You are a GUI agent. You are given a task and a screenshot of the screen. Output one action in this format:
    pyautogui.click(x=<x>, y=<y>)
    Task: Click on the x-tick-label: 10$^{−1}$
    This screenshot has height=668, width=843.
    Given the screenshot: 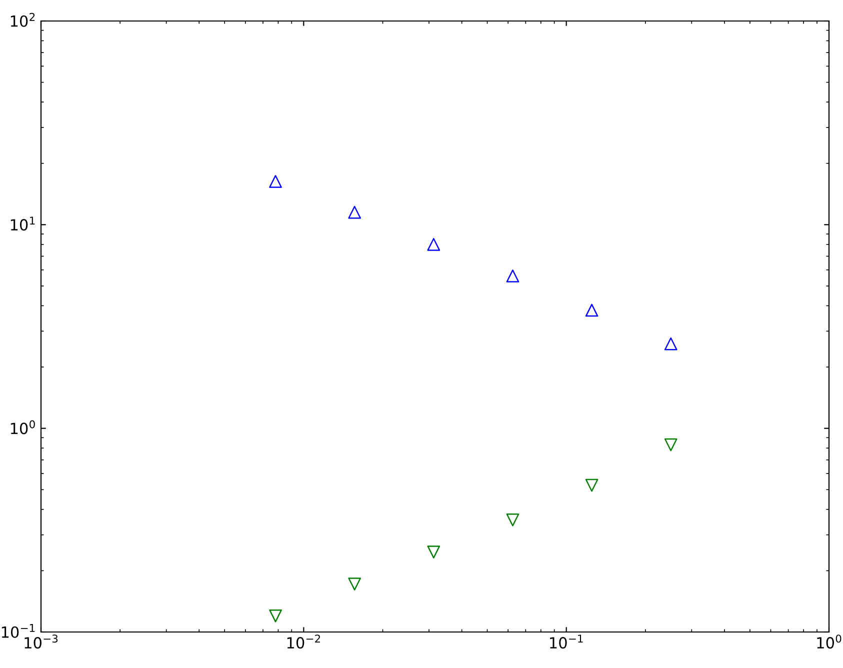 What is the action you would take?
    pyautogui.click(x=566, y=641)
    